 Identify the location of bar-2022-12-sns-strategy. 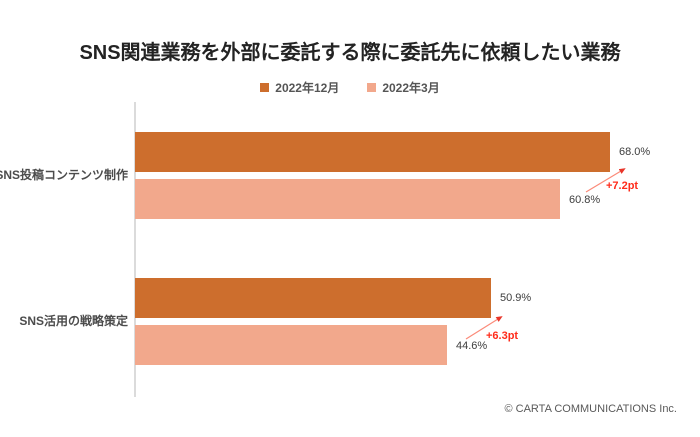
(313, 298).